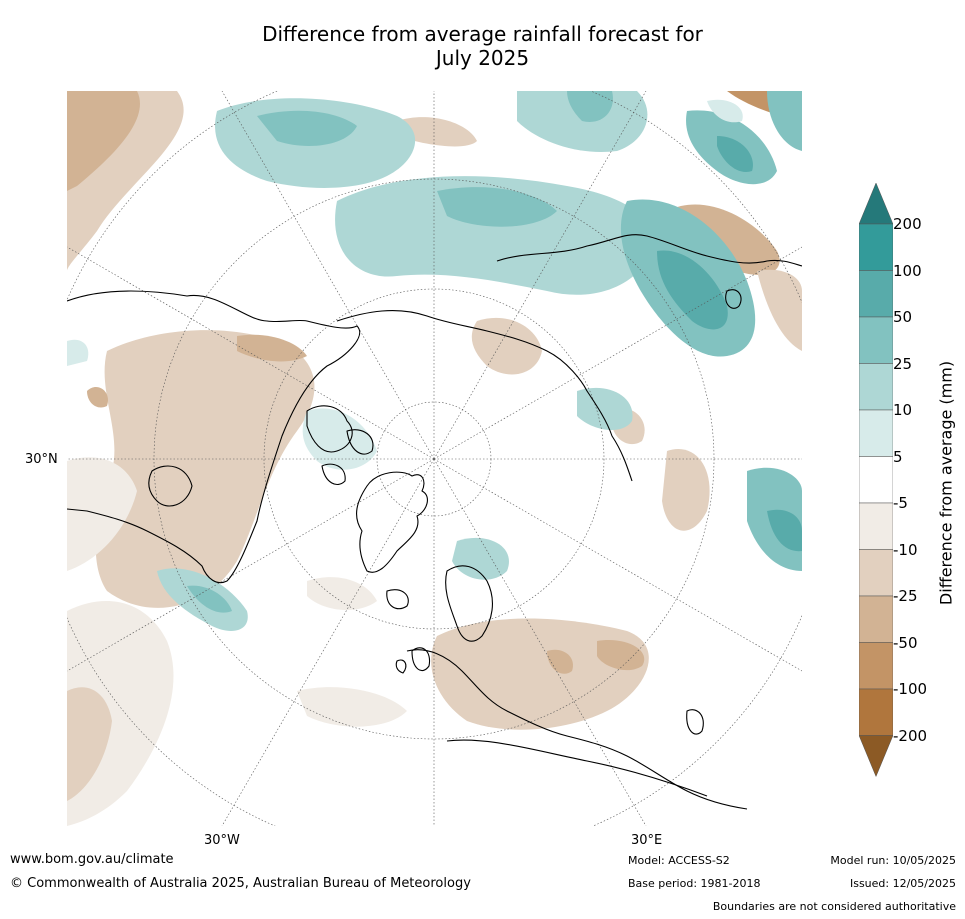 This screenshot has width=965, height=919. Describe the element at coordinates (902, 883) in the screenshot. I see `issued-date: Issued: 12/05/2025` at that location.